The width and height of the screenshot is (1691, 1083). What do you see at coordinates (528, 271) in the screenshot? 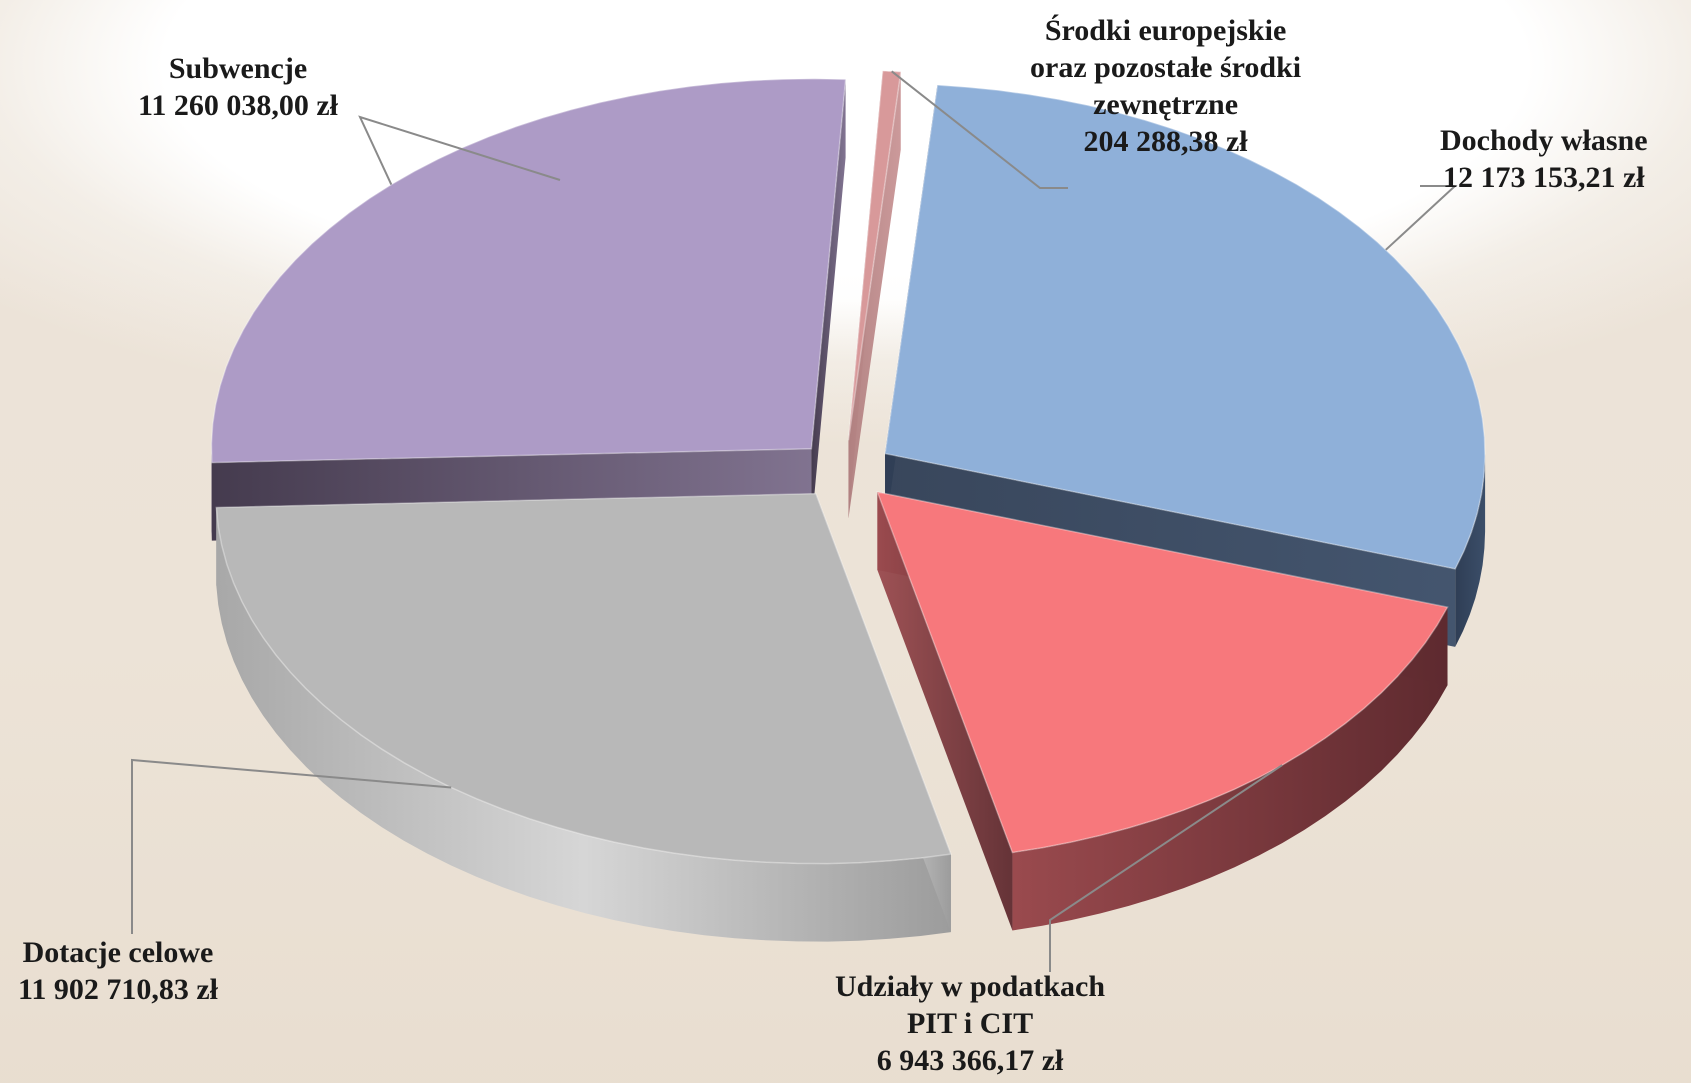
I see `slice-subwencje` at bounding box center [528, 271].